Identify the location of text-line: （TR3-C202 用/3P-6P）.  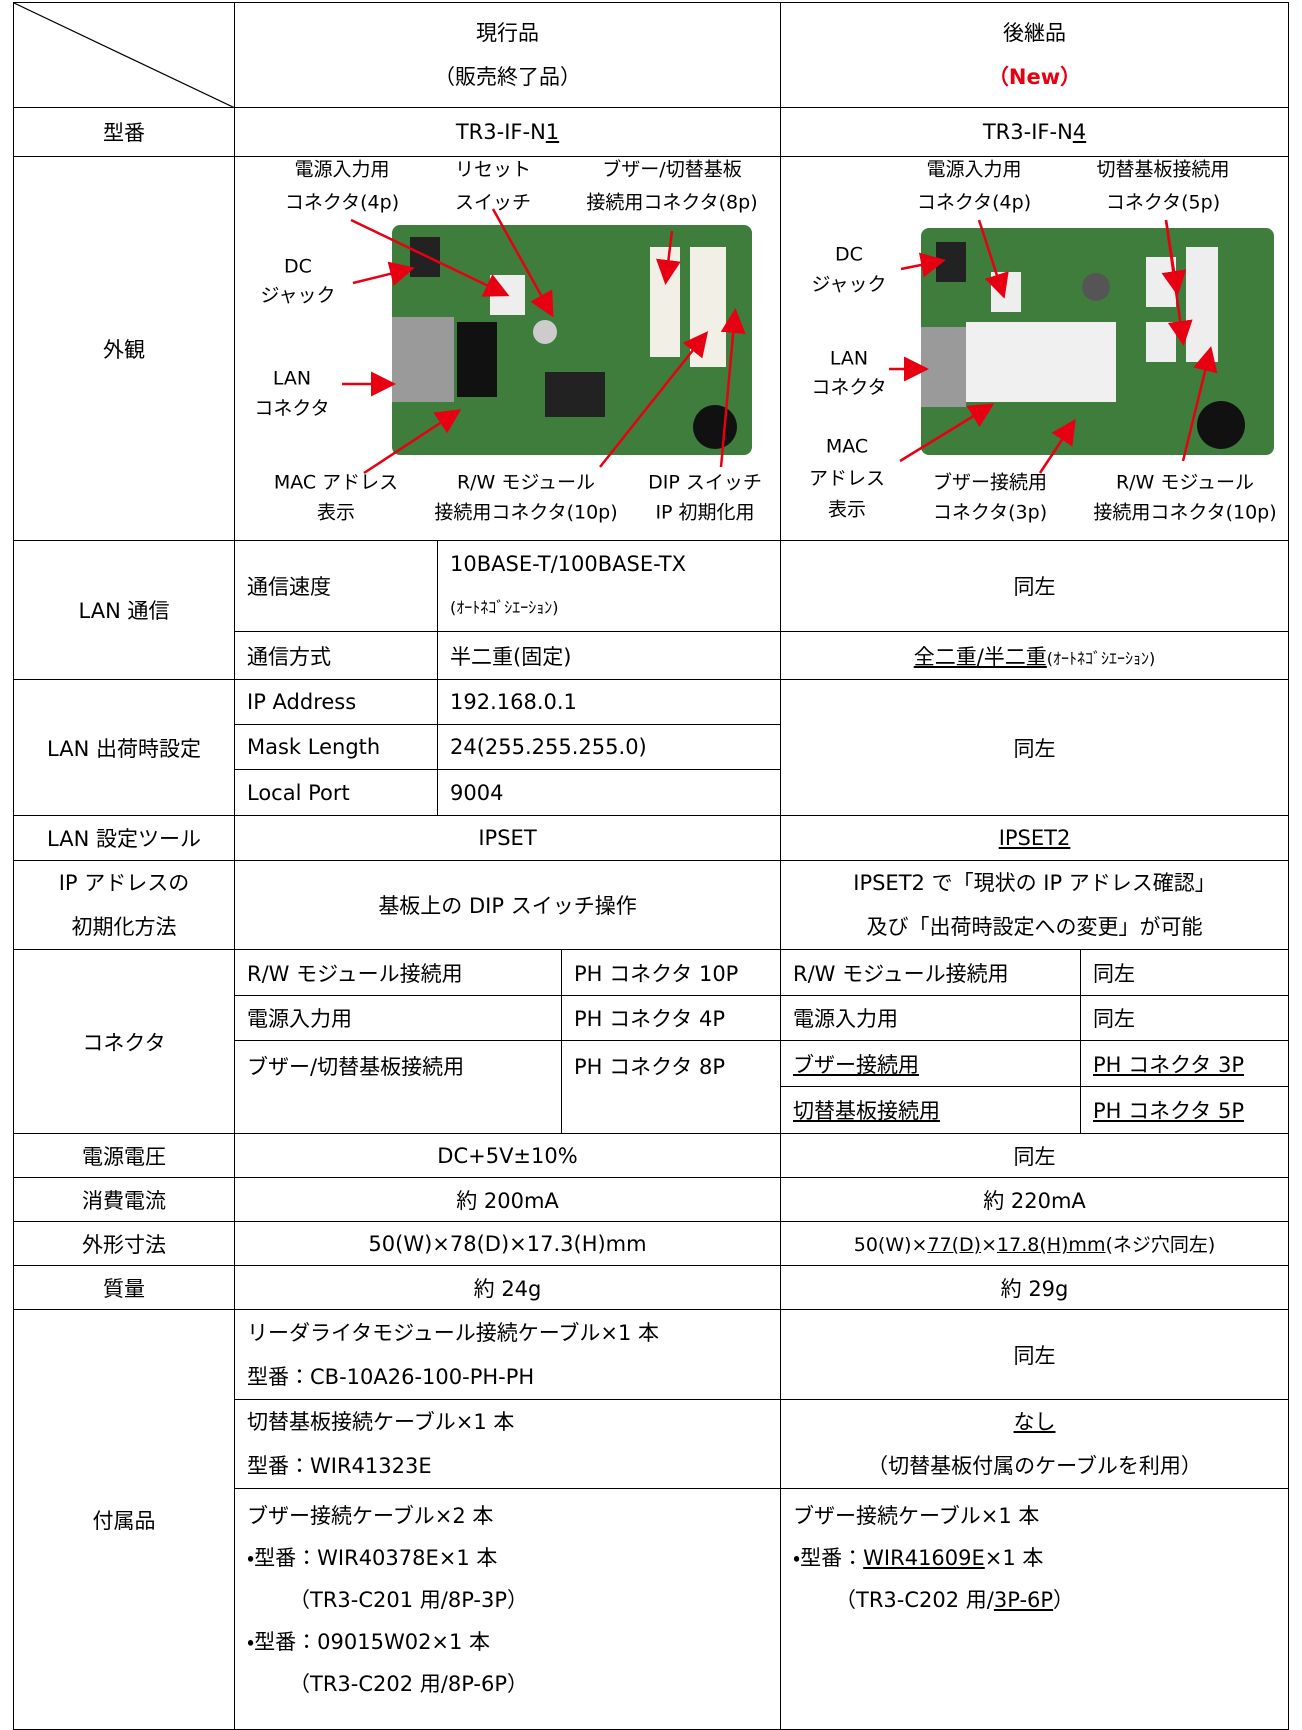
(1034, 1600).